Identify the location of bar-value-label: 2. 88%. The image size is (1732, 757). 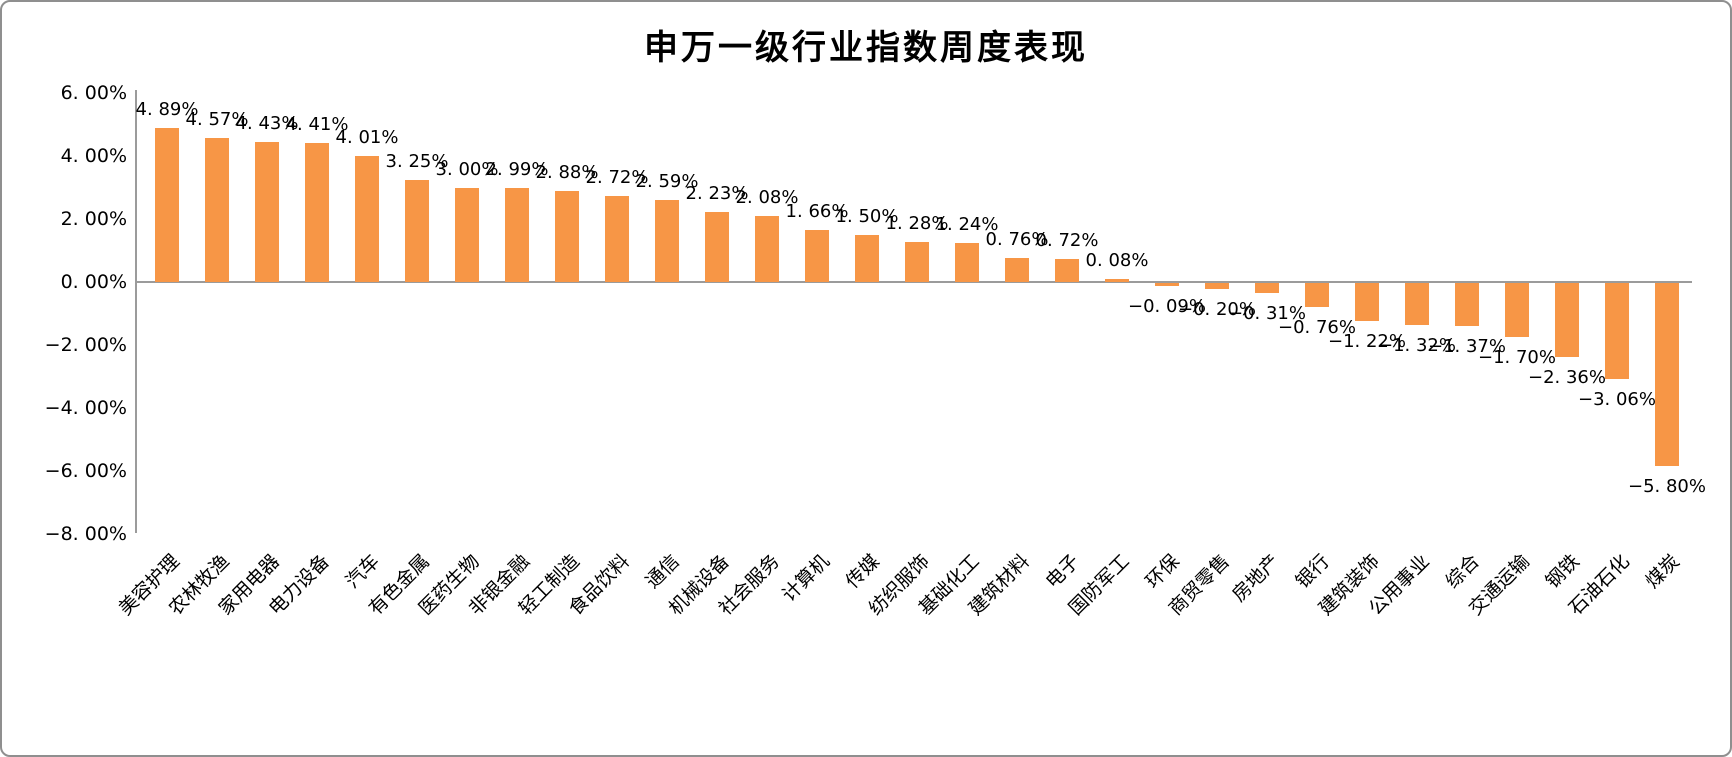
(567, 173).